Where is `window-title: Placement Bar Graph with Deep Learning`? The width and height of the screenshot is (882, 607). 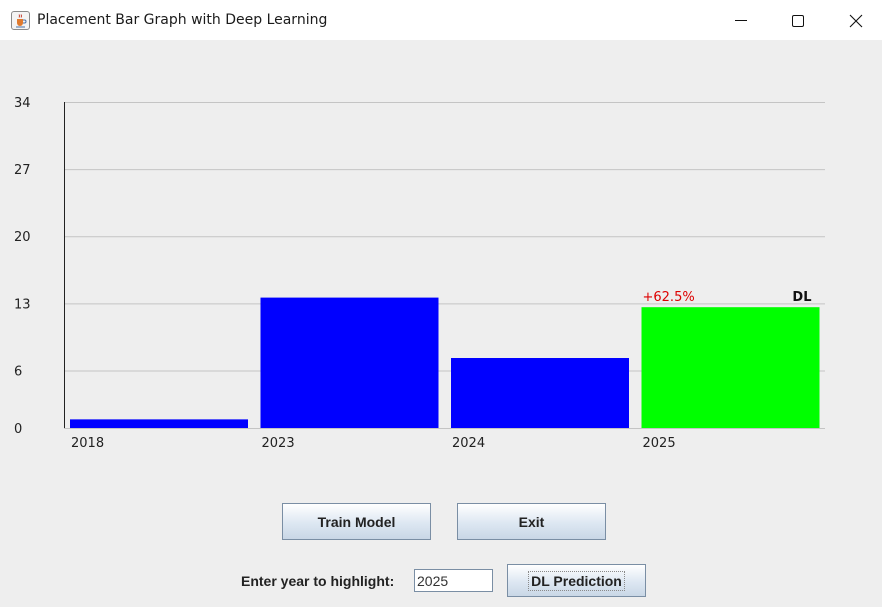
window-title: Placement Bar Graph with Deep Learning is located at coordinates (182, 20).